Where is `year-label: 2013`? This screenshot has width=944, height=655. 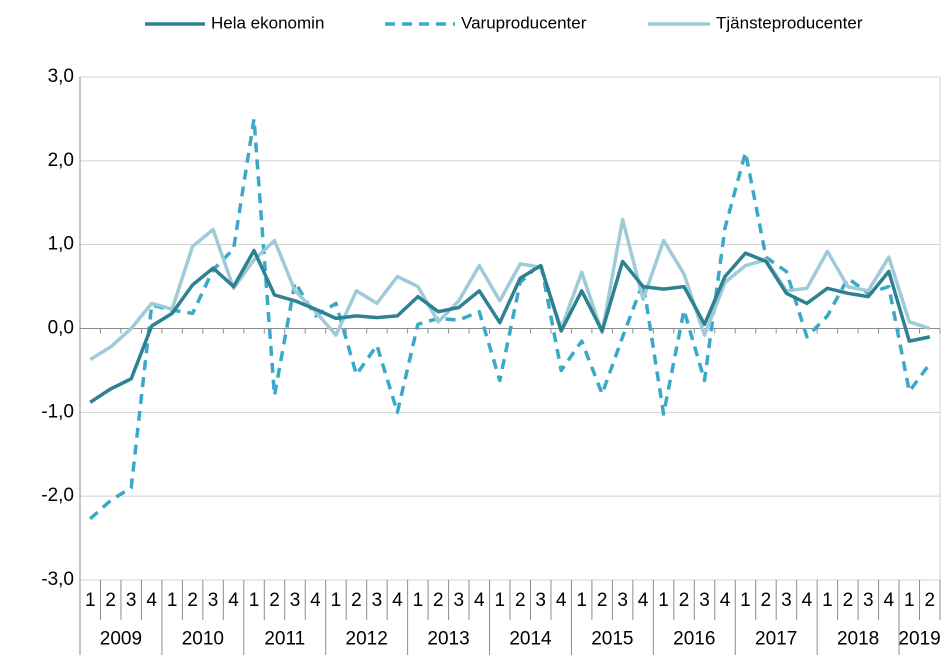
year-label: 2013 is located at coordinates (448, 639).